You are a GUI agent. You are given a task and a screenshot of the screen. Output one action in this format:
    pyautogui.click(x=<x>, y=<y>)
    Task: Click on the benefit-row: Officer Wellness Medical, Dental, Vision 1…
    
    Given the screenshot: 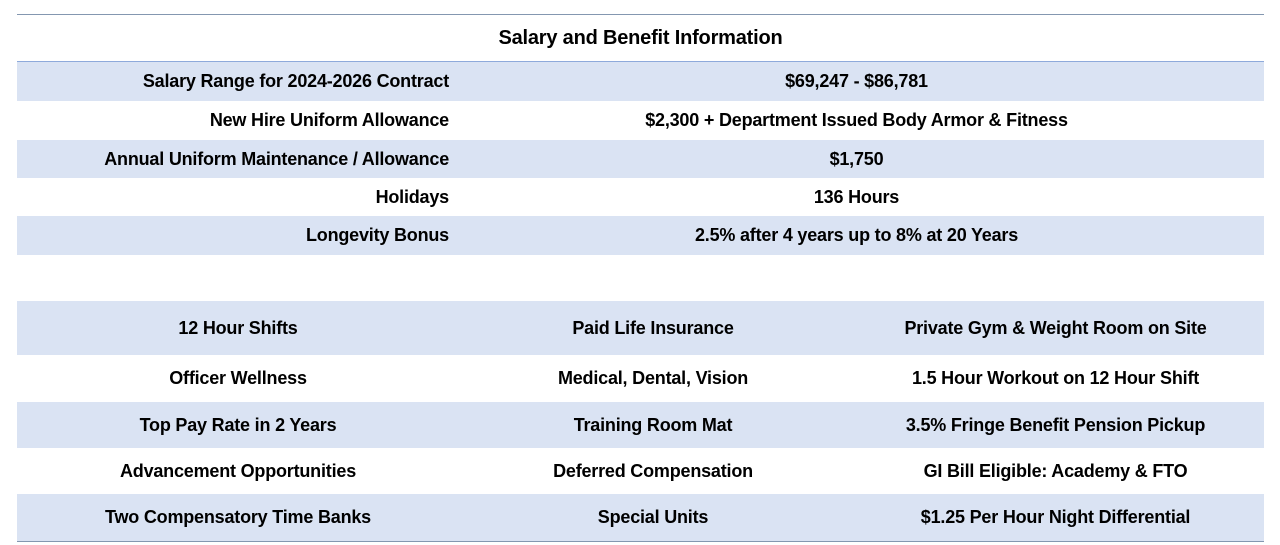 What is the action you would take?
    pyautogui.click(x=640, y=378)
    